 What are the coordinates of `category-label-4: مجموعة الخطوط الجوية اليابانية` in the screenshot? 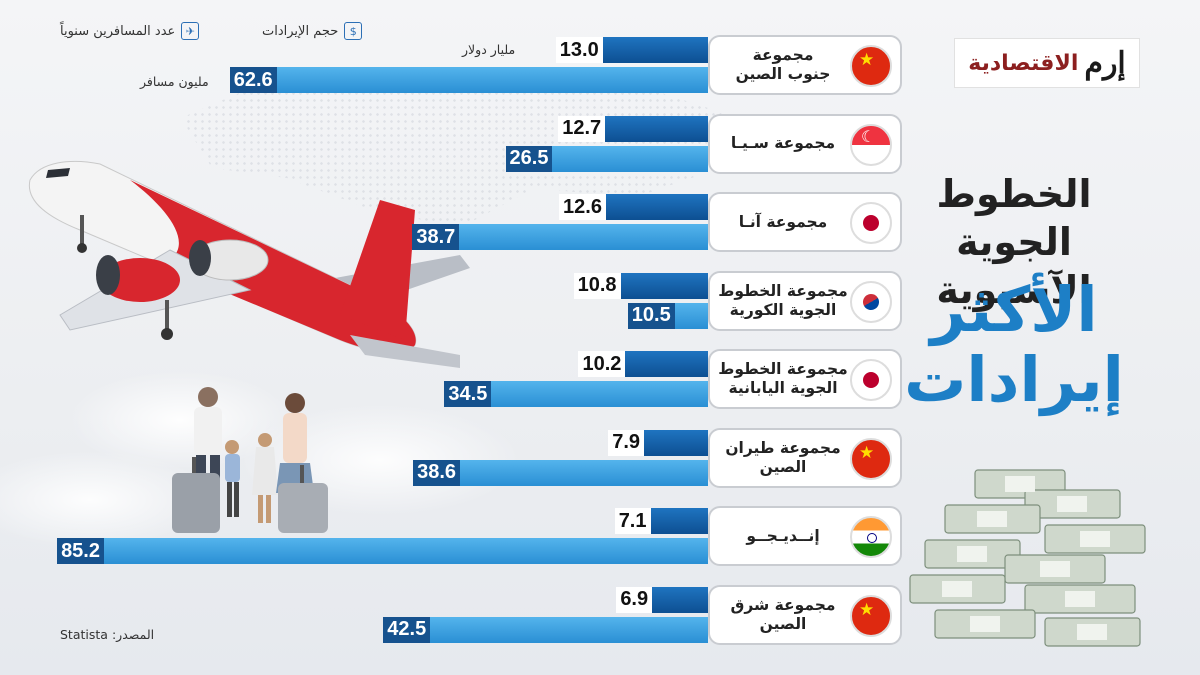 It's located at (783, 379).